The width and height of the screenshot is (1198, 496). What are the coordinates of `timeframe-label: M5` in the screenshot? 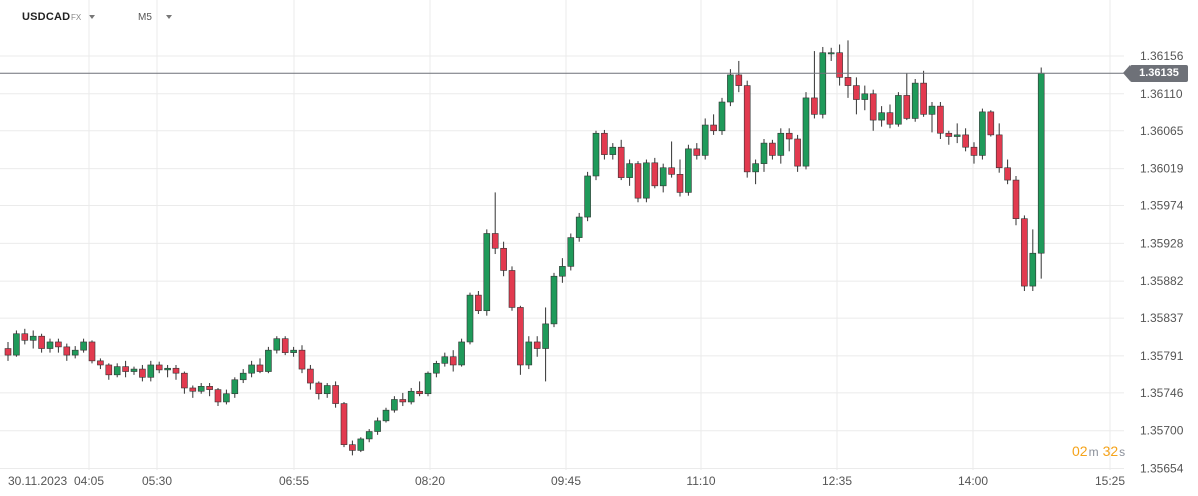 It's located at (145, 17).